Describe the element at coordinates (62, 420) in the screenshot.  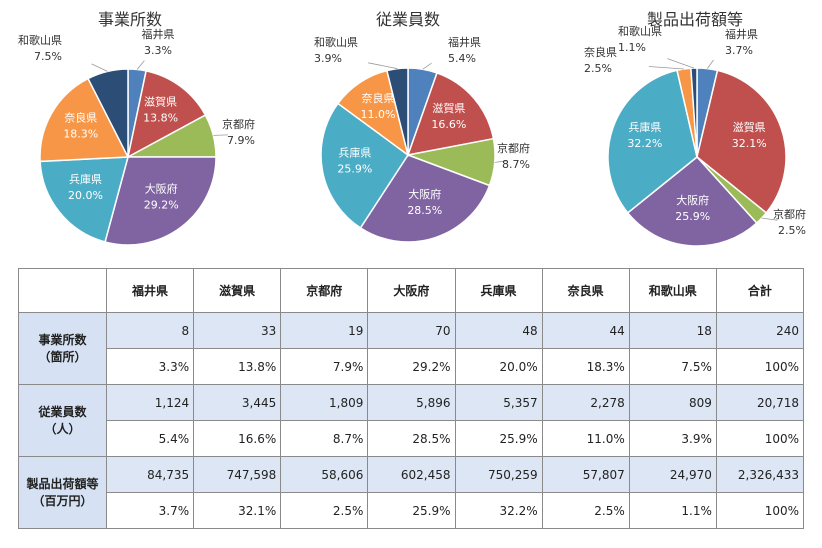
I see `row-header: 従業員数 （人）` at that location.